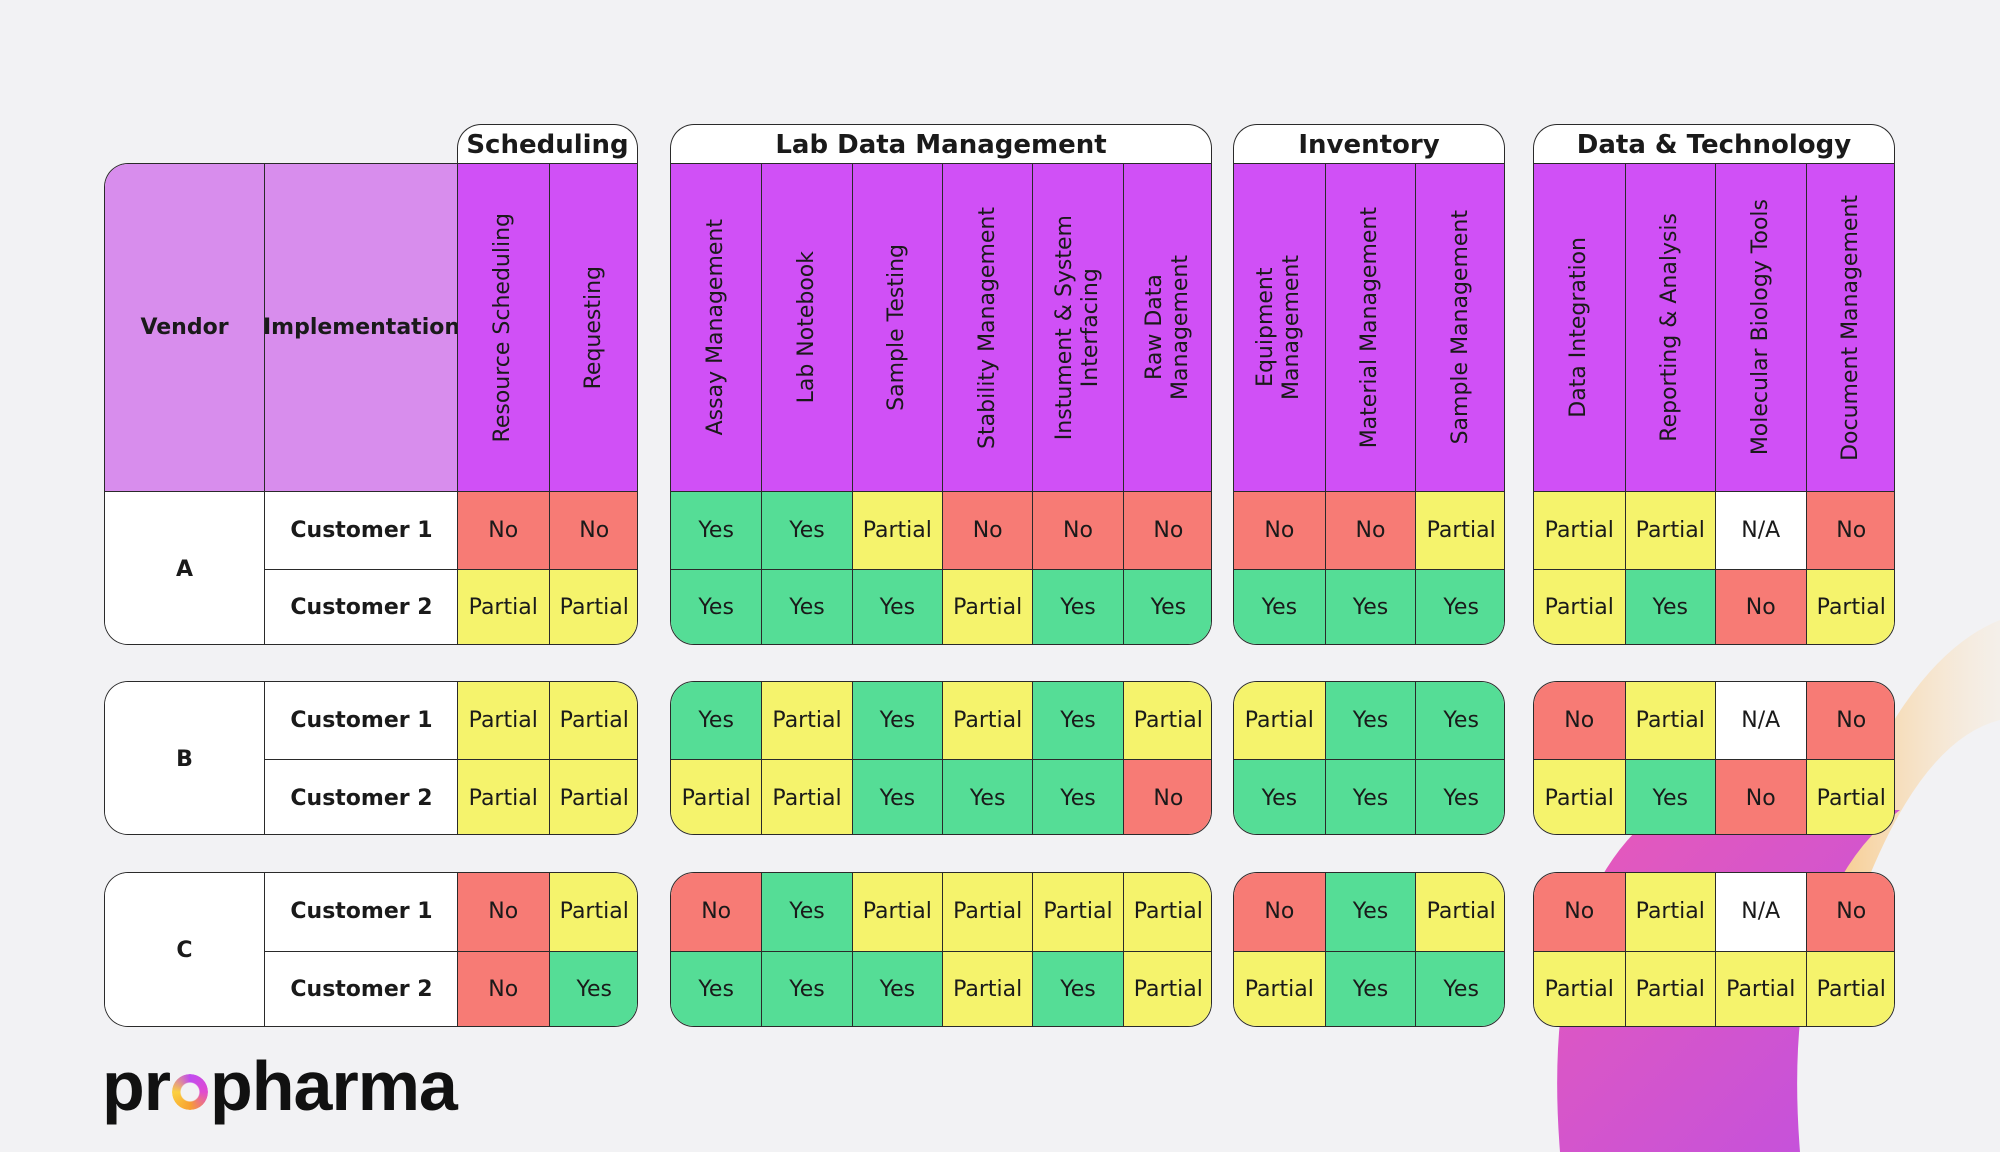  I want to click on feature-header: Molecular Biology Tools, so click(1760, 327).